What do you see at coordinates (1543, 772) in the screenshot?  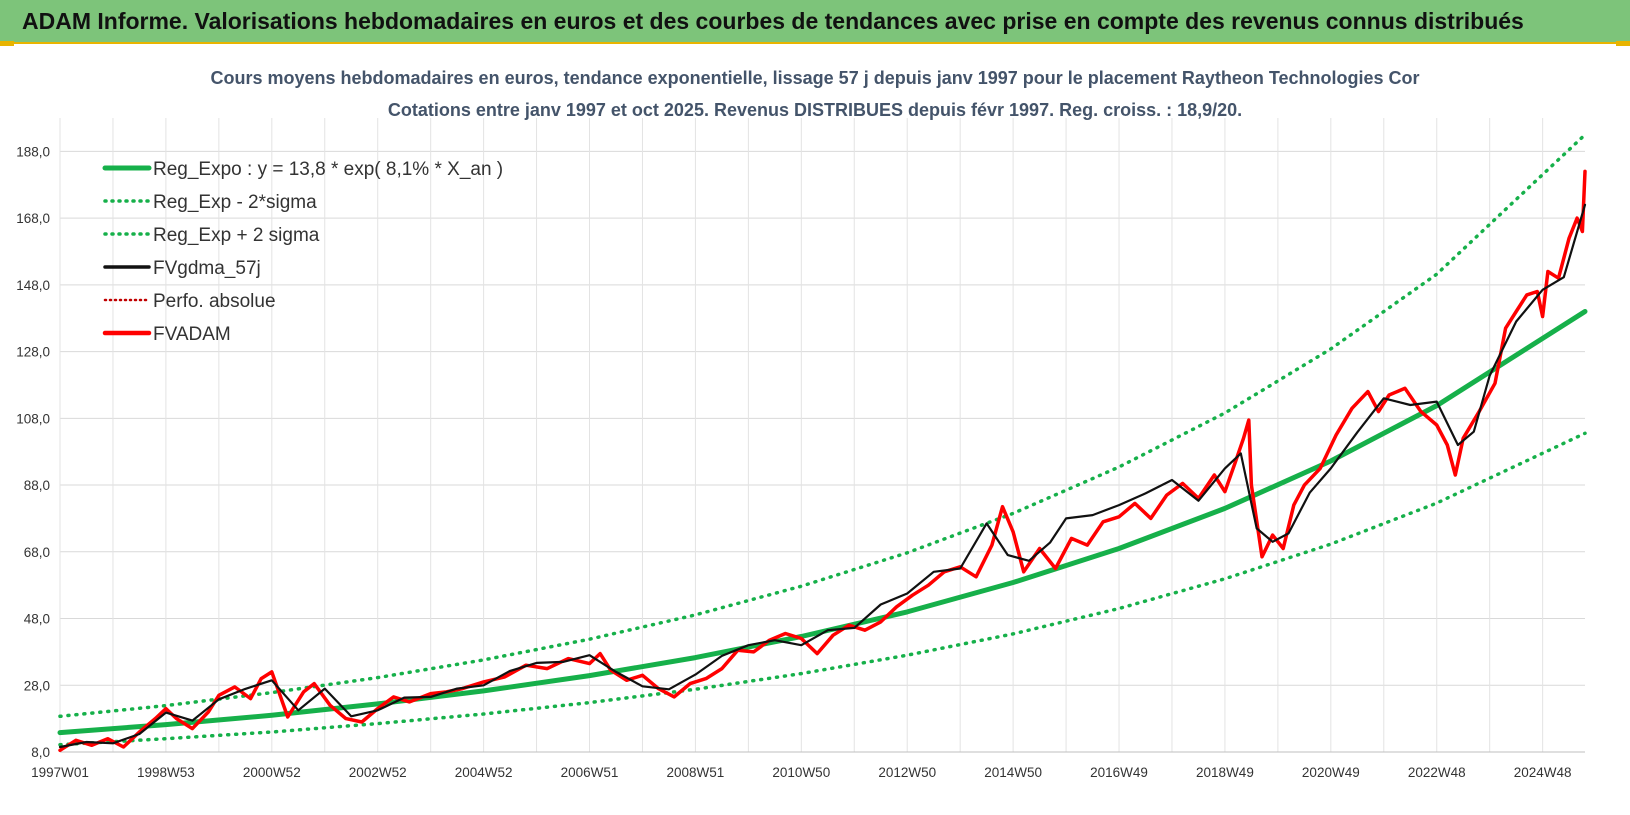 I see `x-tick-label: 2024W48` at bounding box center [1543, 772].